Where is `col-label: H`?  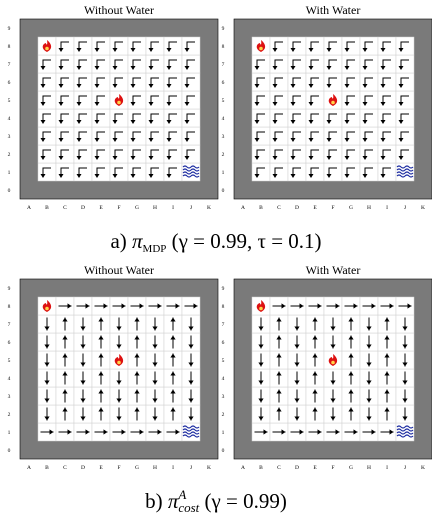
col-label: H is located at coordinates (155, 208).